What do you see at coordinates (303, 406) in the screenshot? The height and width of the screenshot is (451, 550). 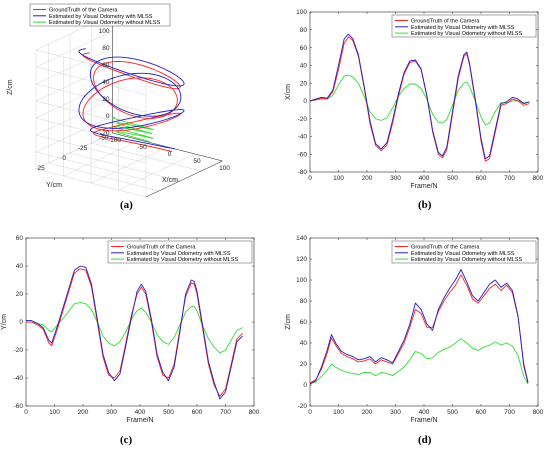 I see `y-tick-label: -20` at bounding box center [303, 406].